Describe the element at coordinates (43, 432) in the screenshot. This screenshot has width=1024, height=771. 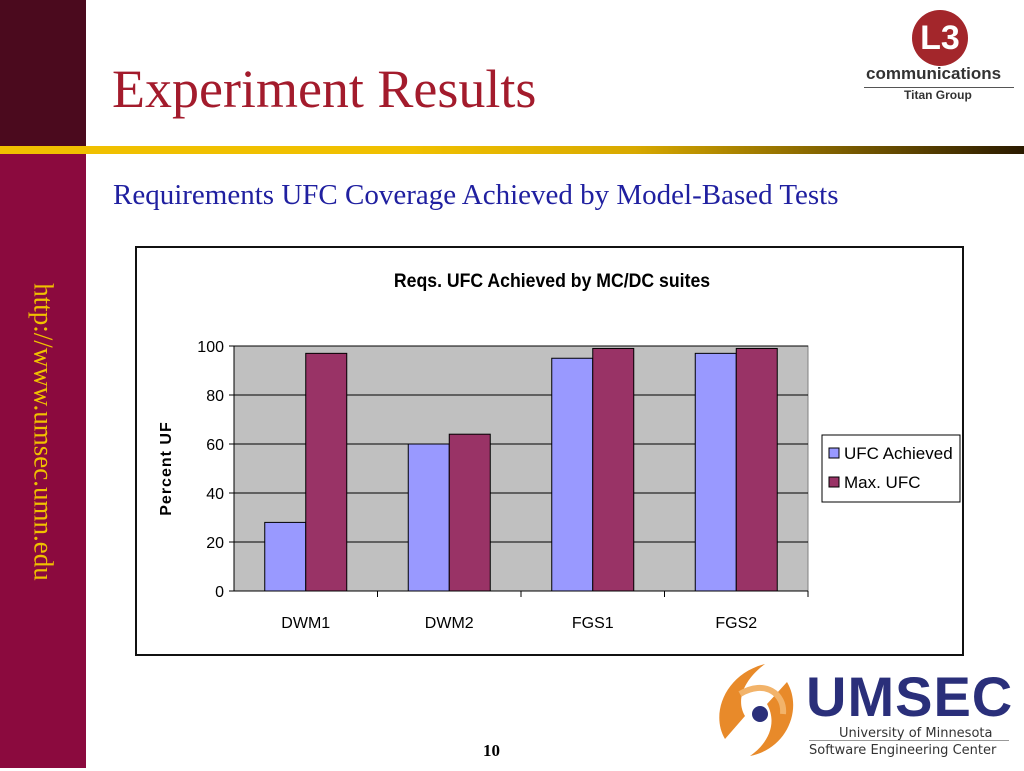
I see `sidebar-url: http://www.umsec.umn.edu` at that location.